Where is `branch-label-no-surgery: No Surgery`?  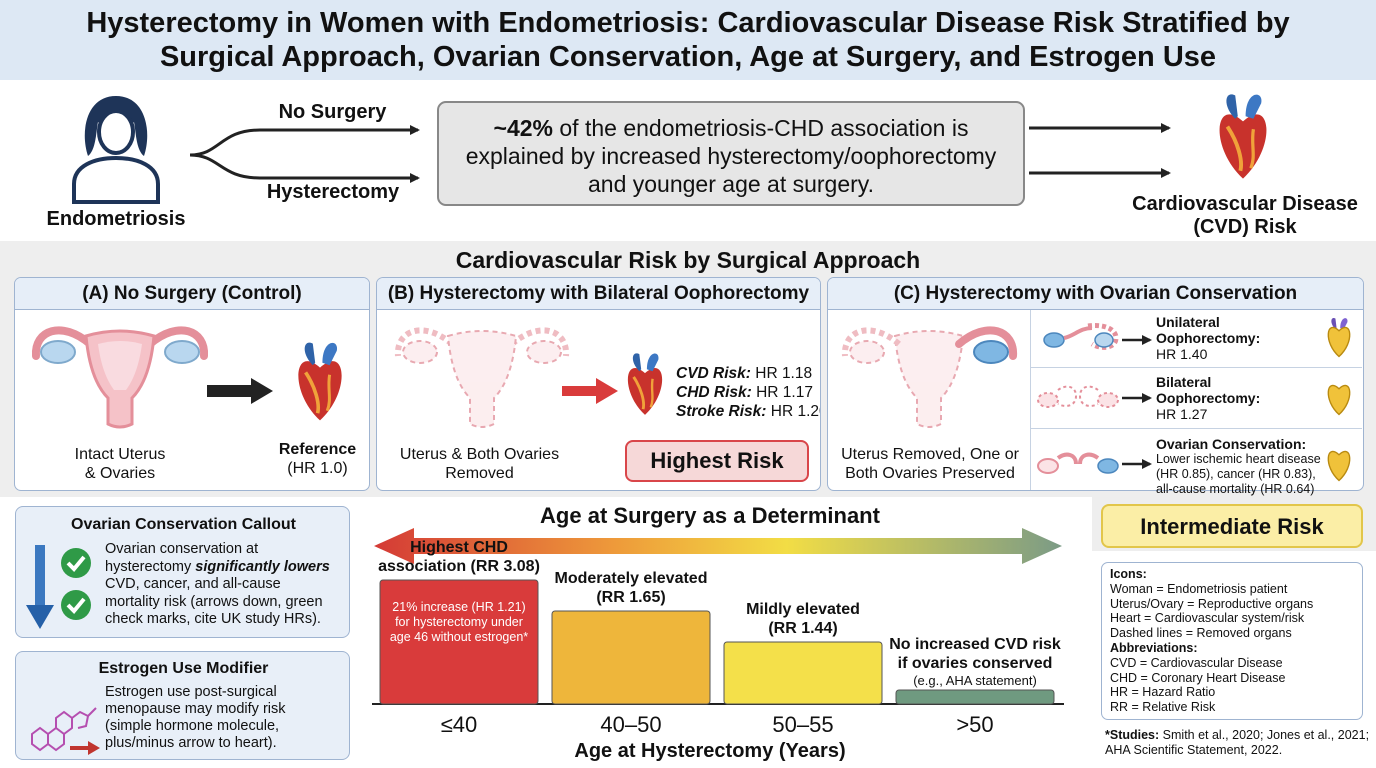 branch-label-no-surgery: No Surgery is located at coordinates (332, 112).